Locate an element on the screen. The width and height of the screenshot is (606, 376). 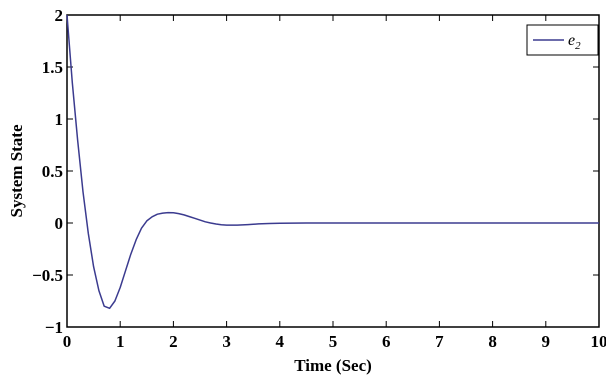
x-tick-label: 2 is located at coordinates (173, 341).